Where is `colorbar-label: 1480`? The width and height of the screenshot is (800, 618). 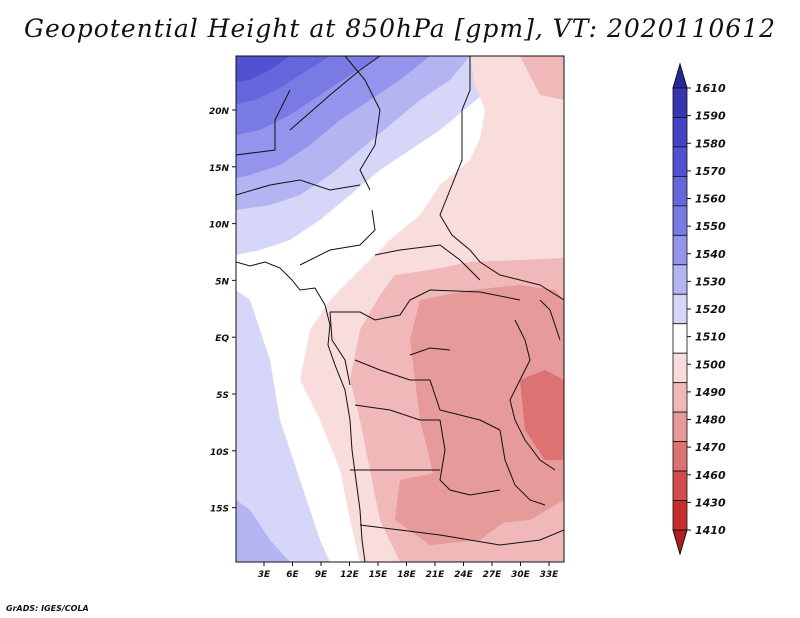
colorbar-label: 1480 is located at coordinates (710, 420).